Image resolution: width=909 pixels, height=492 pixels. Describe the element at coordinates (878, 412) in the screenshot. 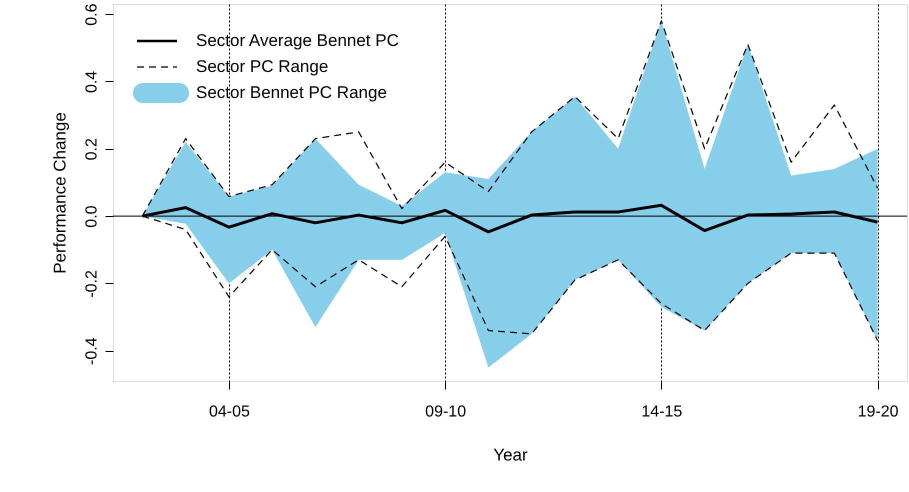

I see `x-tick-label: 19-20` at that location.